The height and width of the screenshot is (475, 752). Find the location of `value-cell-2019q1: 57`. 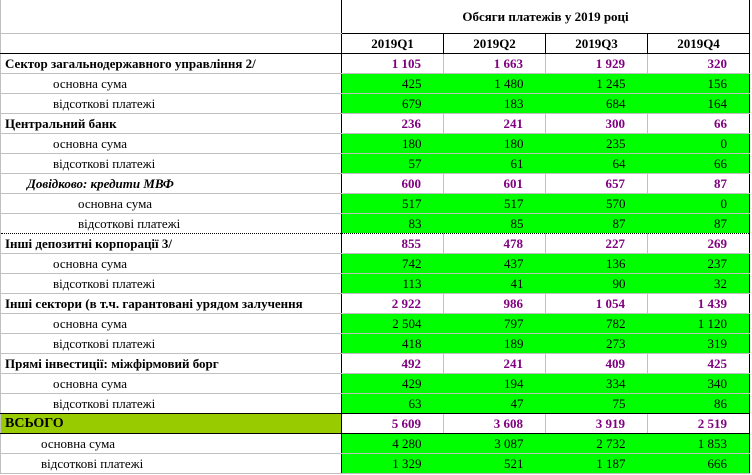

value-cell-2019q1: 57 is located at coordinates (392, 163).